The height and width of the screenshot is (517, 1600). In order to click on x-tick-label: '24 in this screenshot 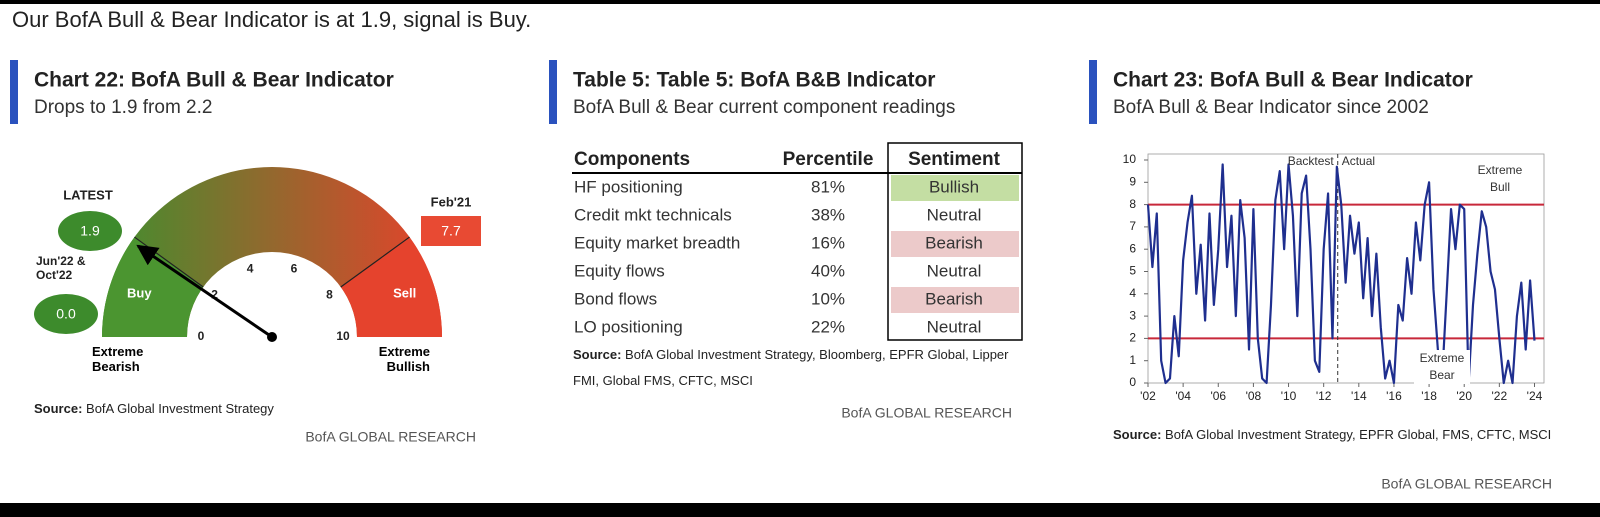, I will do `click(1535, 396)`.